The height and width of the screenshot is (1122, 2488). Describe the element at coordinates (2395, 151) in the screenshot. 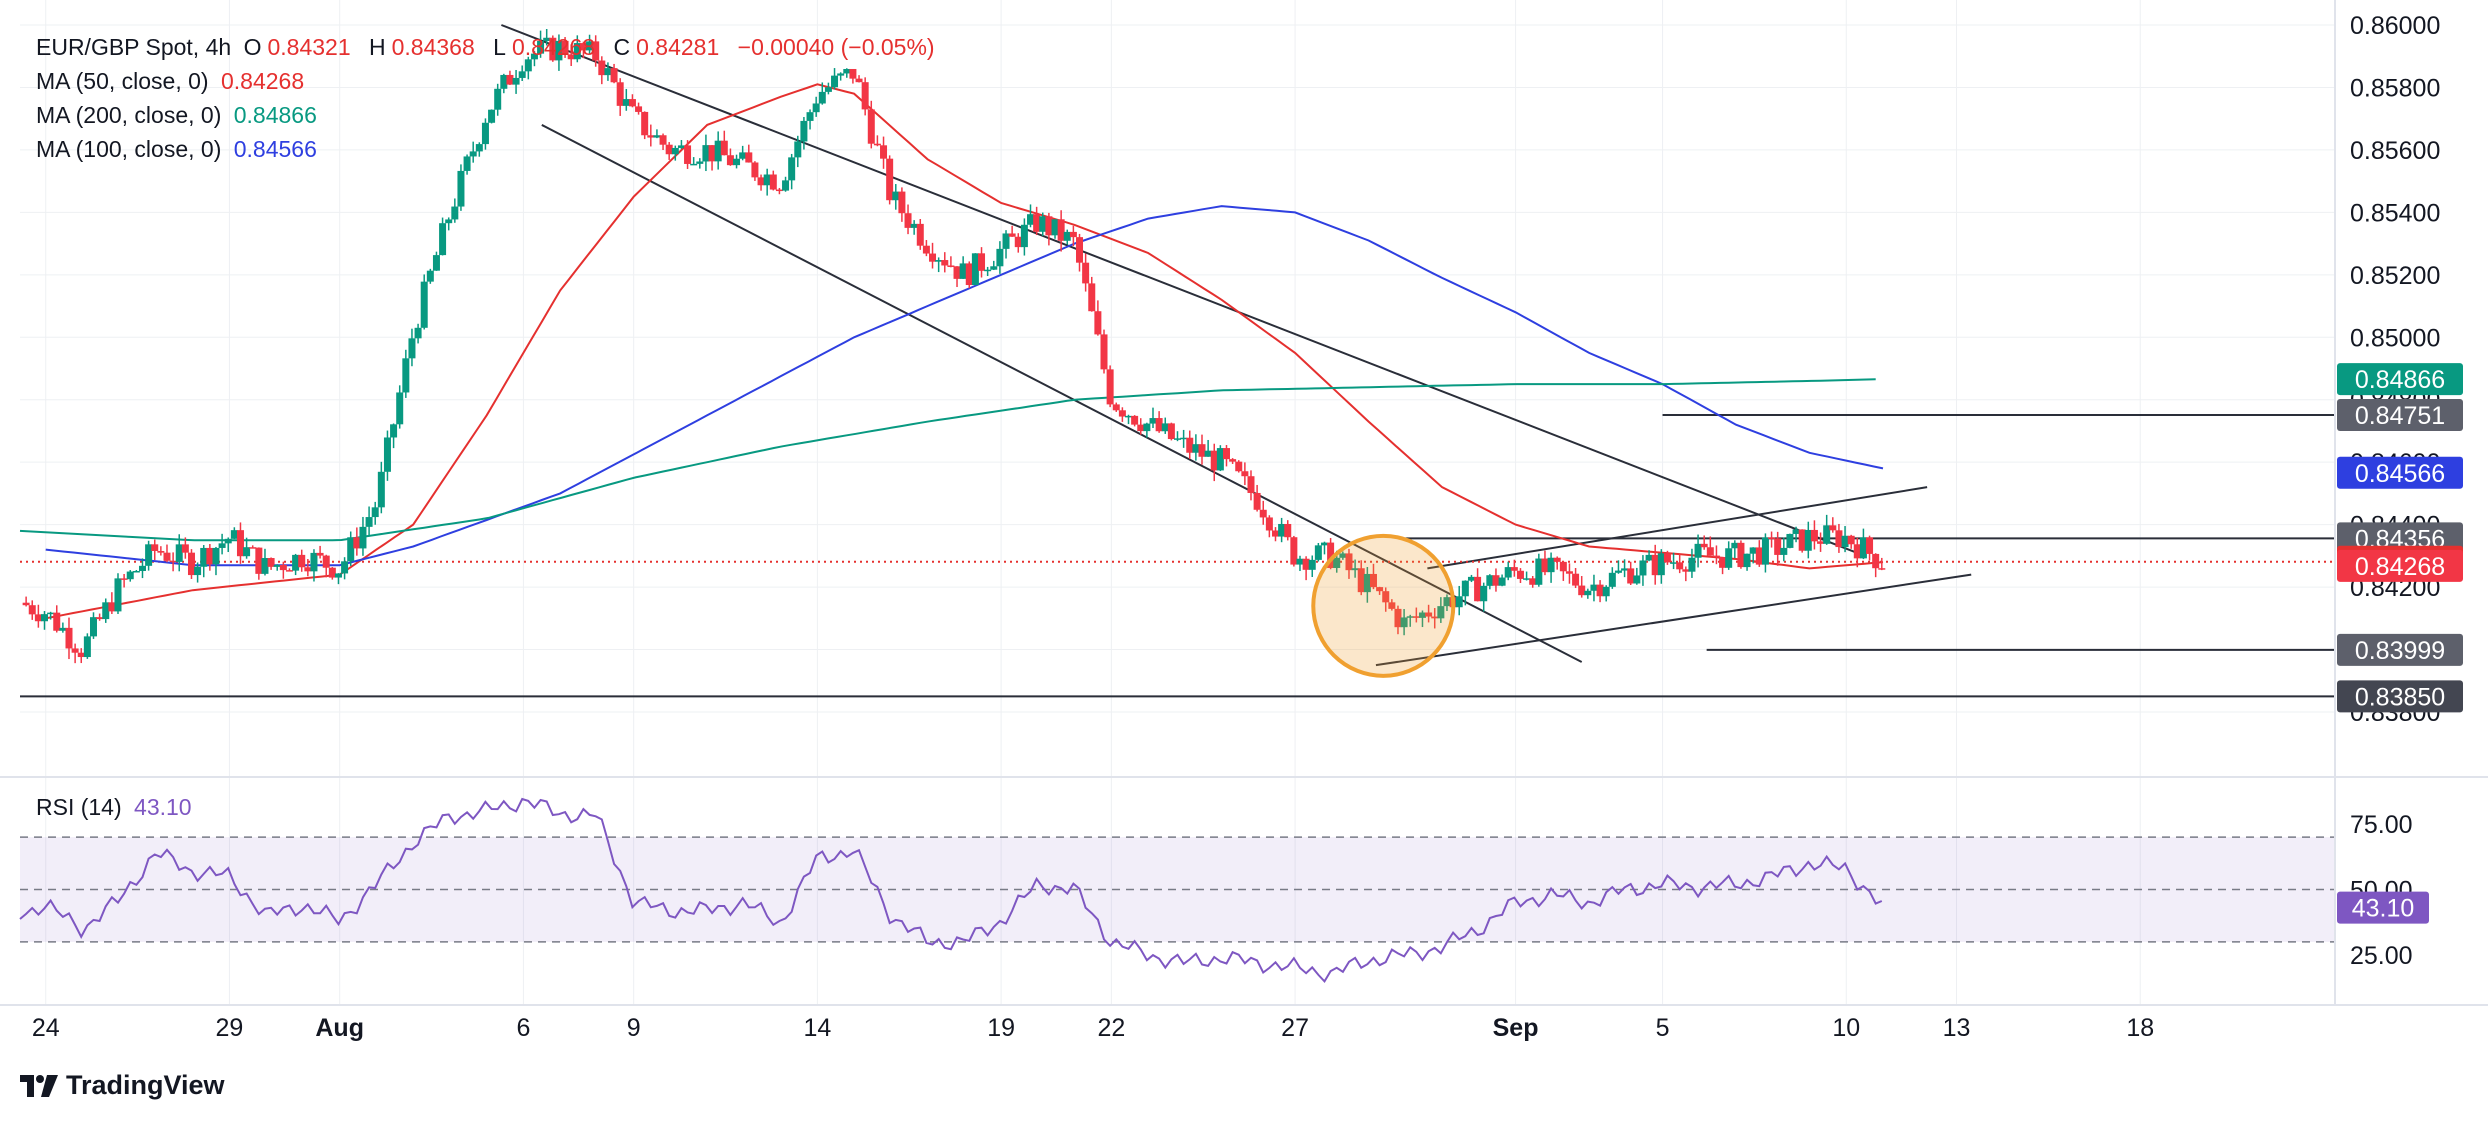

I see `price-tick-label: 0.85600` at that location.